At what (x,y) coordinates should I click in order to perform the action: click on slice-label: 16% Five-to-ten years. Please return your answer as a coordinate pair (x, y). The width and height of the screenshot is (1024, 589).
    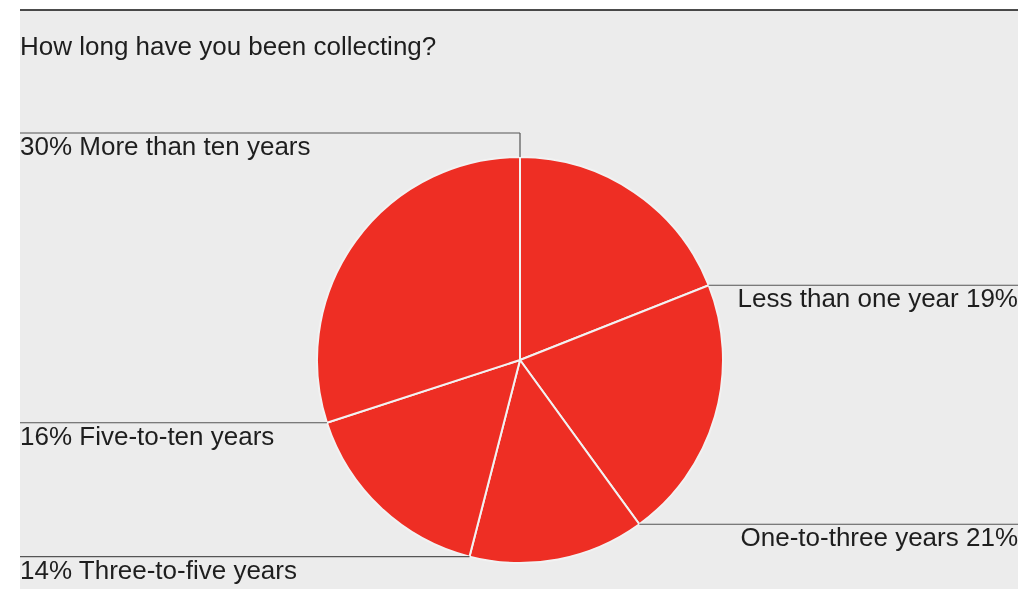
    Looking at the image, I should click on (147, 435).